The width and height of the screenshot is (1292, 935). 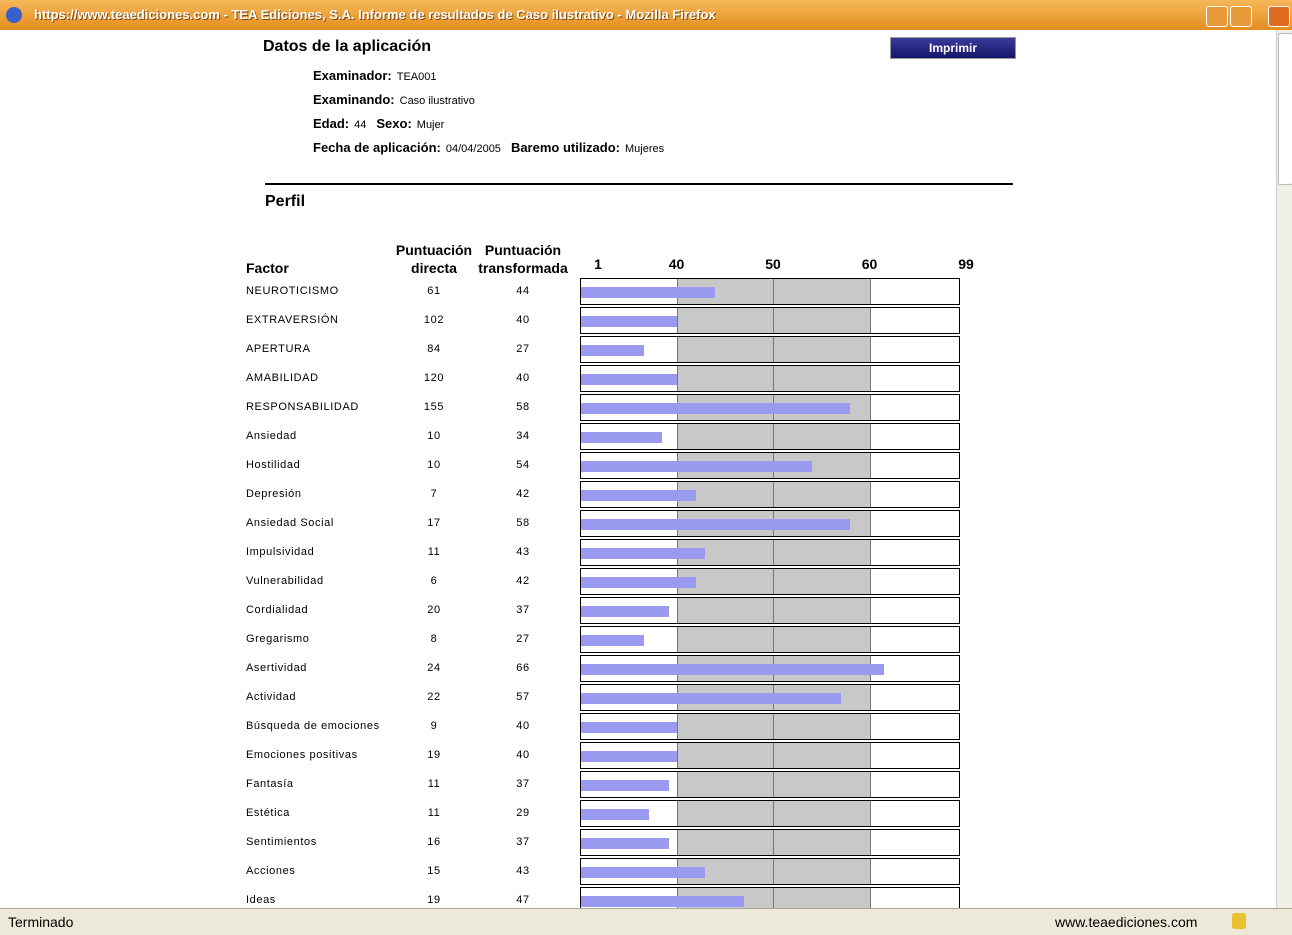 What do you see at coordinates (676, 264) in the screenshot?
I see `scale-tick-label: 40` at bounding box center [676, 264].